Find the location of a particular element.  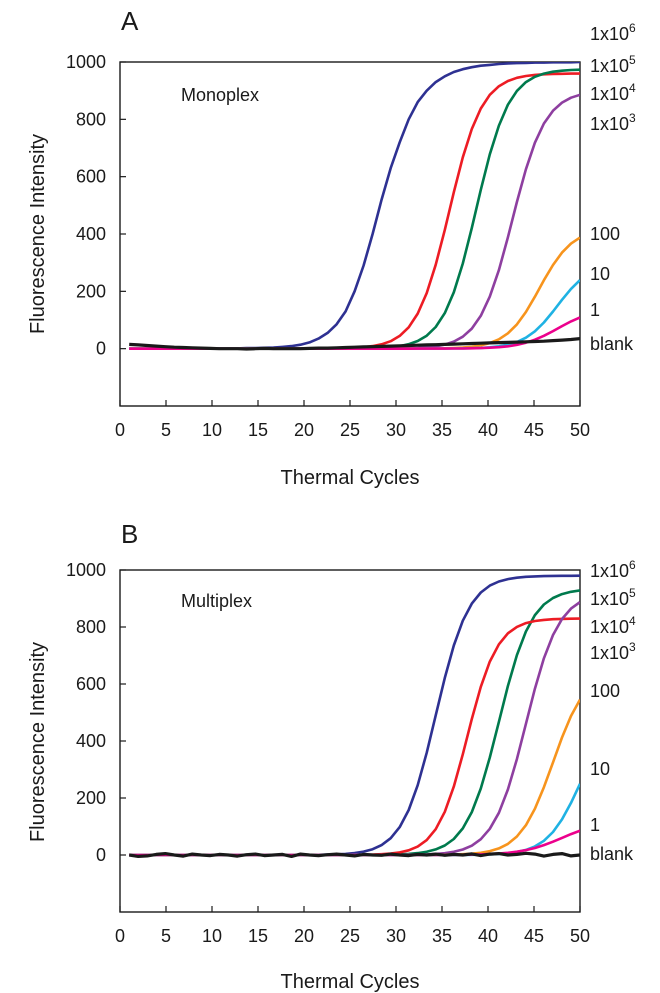

condition-annotation: Multiplex is located at coordinates (216, 601).